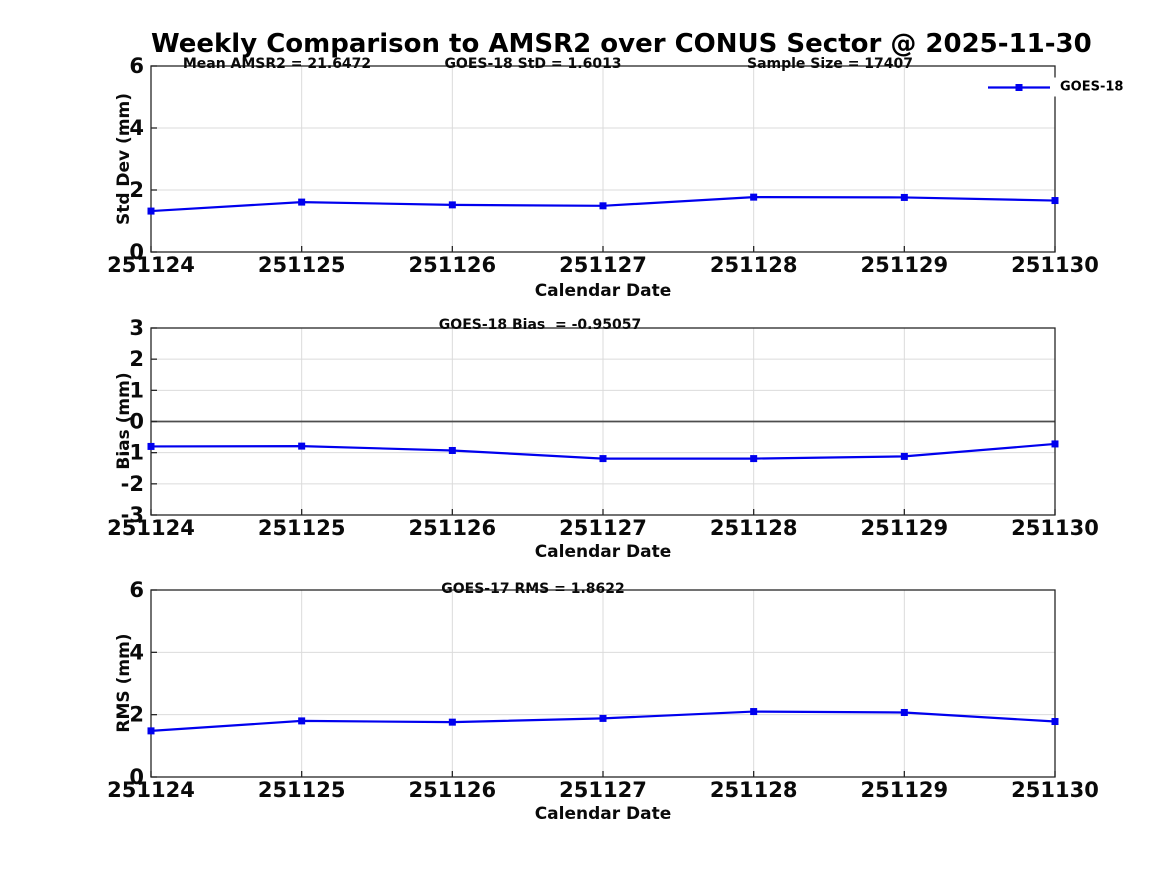 The height and width of the screenshot is (875, 1167). What do you see at coordinates (533, 64) in the screenshot?
I see `annotation-goes18-std: GOES-18 StD = 1.6013` at bounding box center [533, 64].